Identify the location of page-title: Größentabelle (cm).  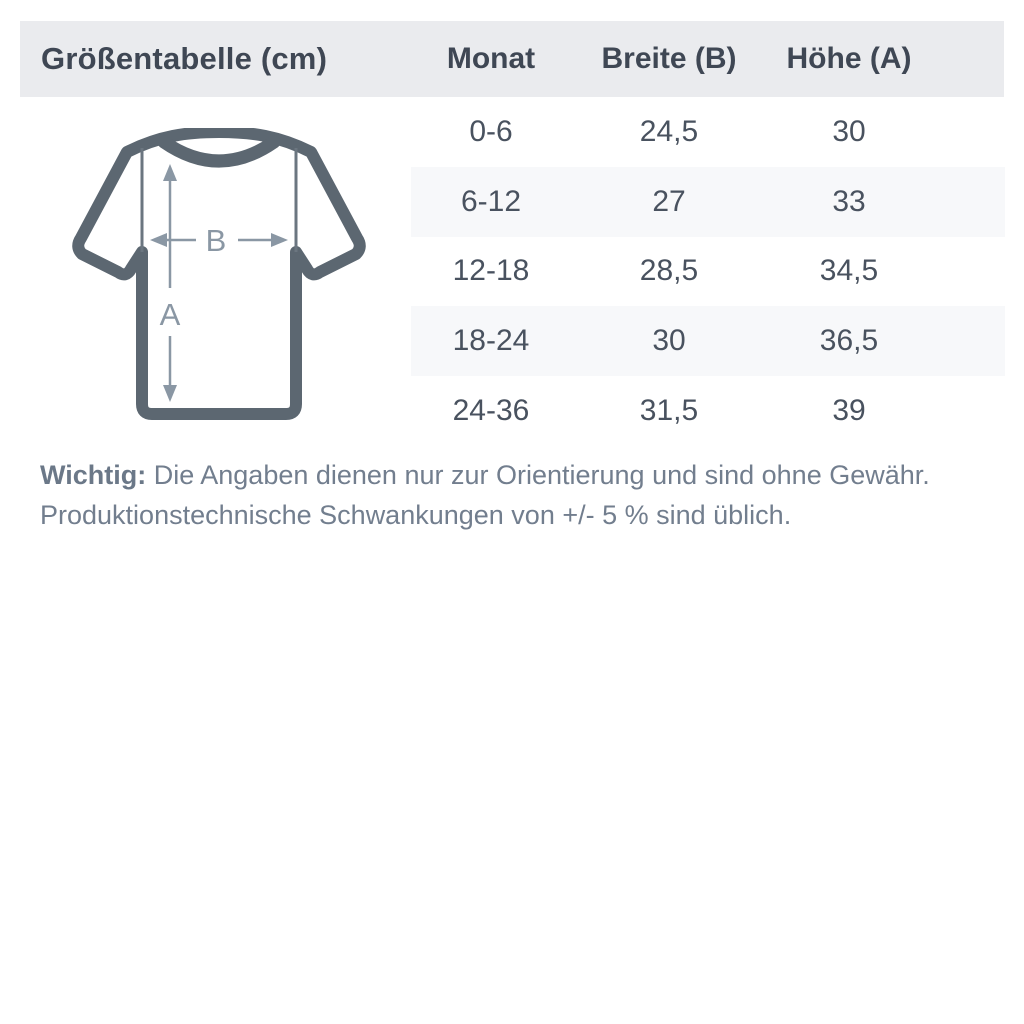
(184, 58).